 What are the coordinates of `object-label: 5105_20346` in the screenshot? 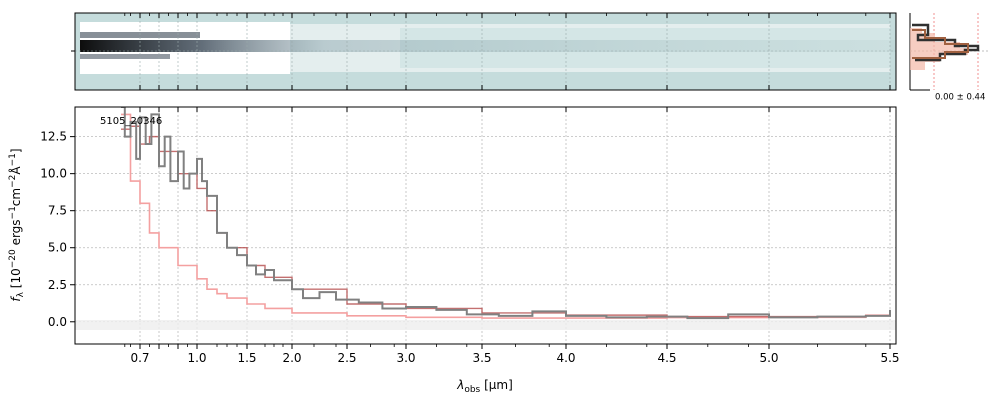 It's located at (131, 121).